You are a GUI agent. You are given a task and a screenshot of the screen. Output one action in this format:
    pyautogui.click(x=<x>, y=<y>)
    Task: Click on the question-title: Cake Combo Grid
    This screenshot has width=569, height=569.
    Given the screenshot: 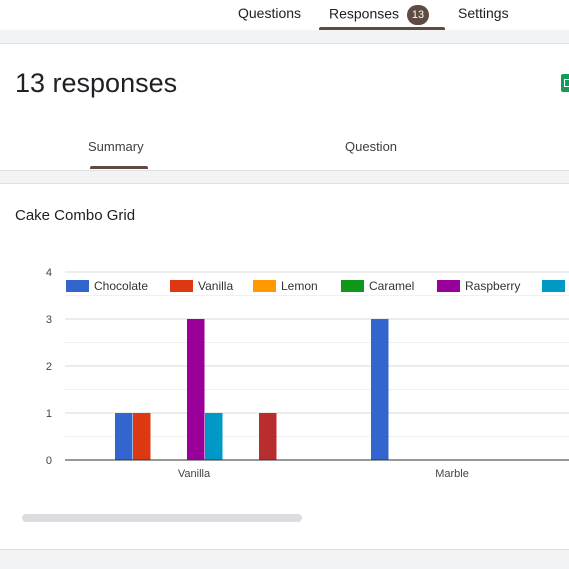 What is the action you would take?
    pyautogui.click(x=75, y=215)
    